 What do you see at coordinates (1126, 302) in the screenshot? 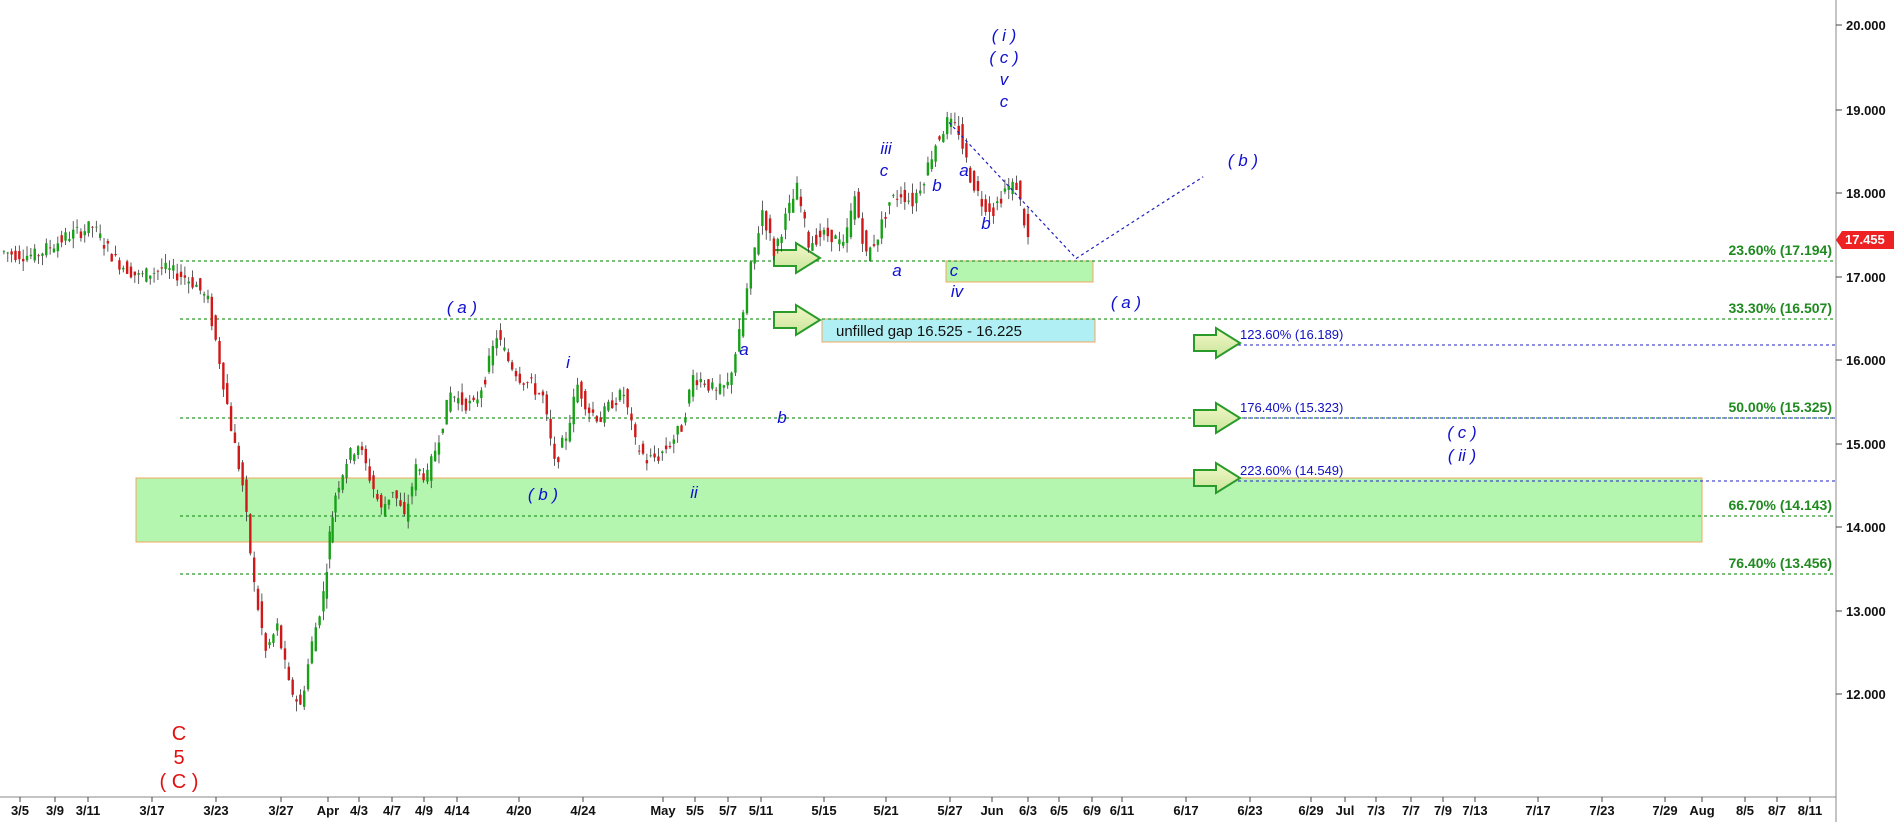
I see `wave-label-proj-a: ( a )` at bounding box center [1126, 302].